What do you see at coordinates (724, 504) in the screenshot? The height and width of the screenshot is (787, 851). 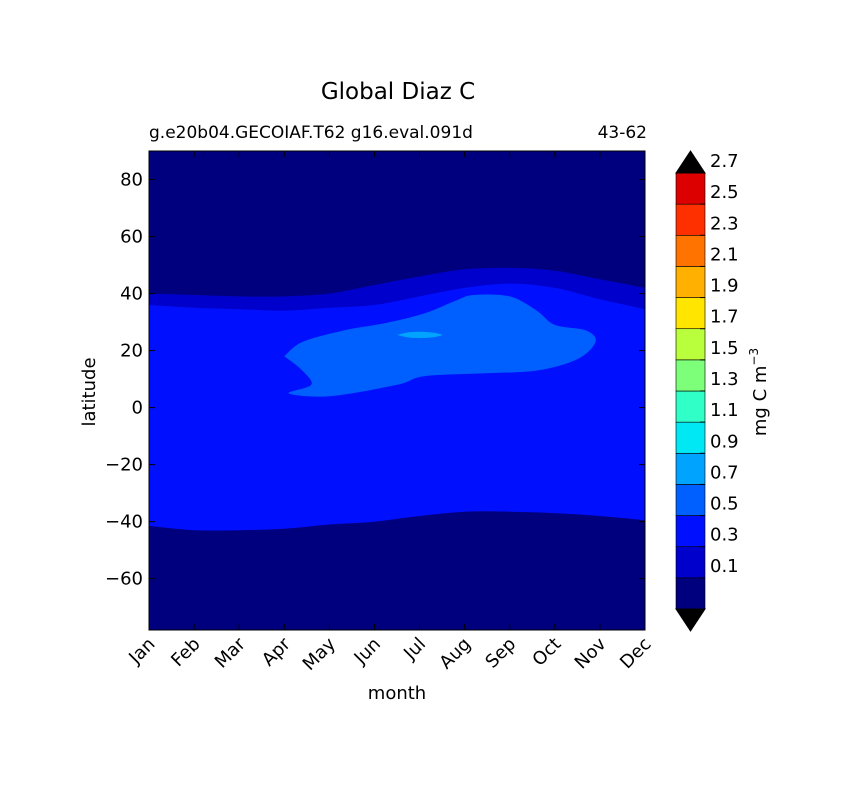 I see `colorbar-tick-label: 0.5` at bounding box center [724, 504].